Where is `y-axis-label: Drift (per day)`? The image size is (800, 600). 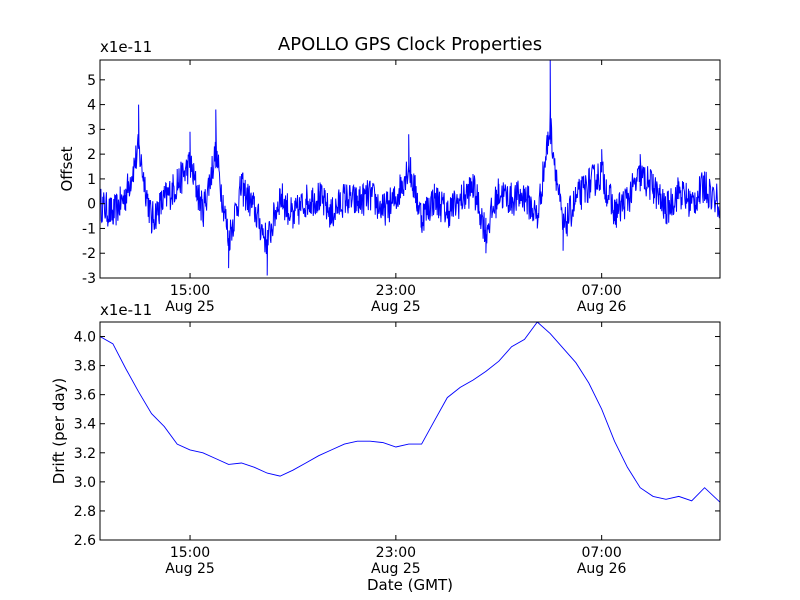 y-axis-label: Drift (per day) is located at coordinates (59, 431).